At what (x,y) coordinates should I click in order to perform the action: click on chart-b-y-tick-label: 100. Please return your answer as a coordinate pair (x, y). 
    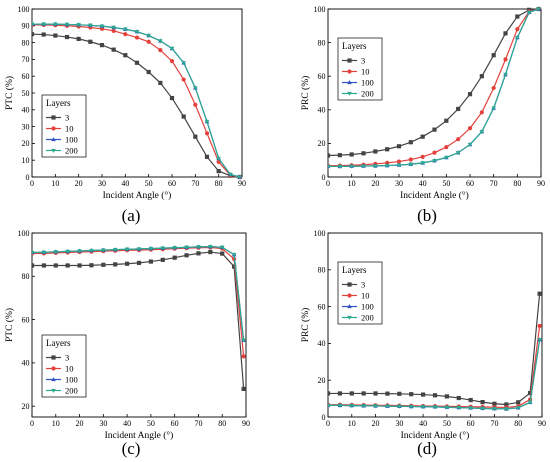
    Looking at the image, I should click on (320, 9).